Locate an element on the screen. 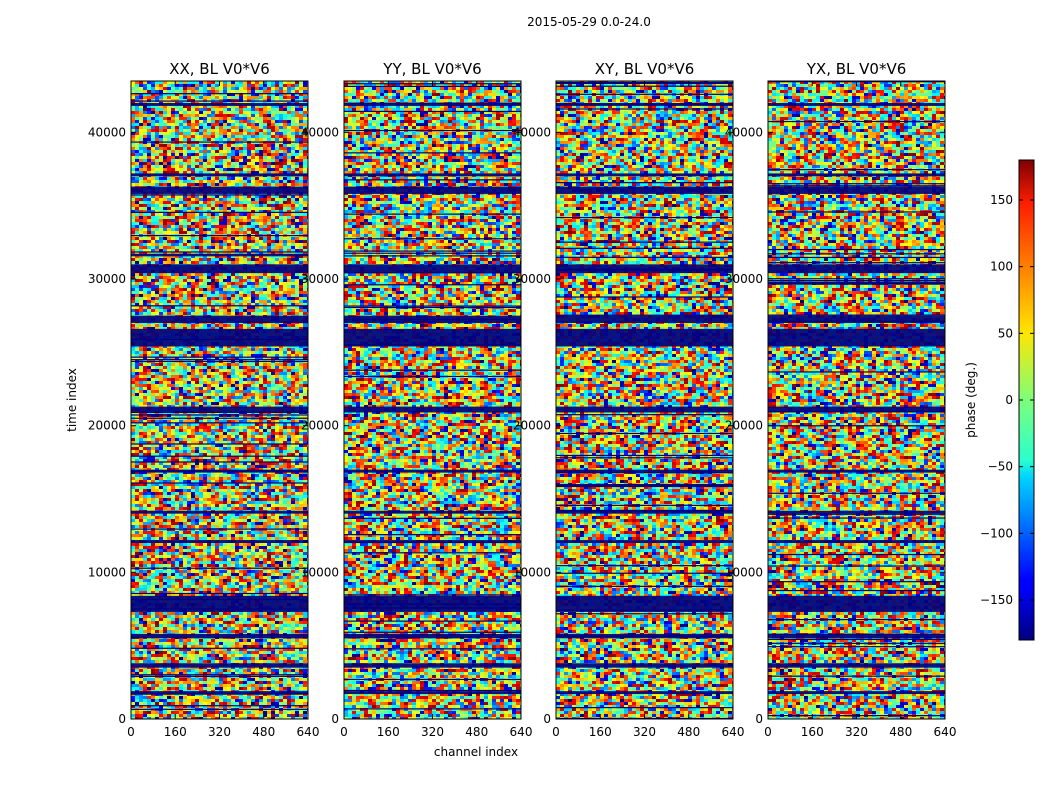 The image size is (1050, 800). colorbar-tick-label: 50 is located at coordinates (1005, 333).